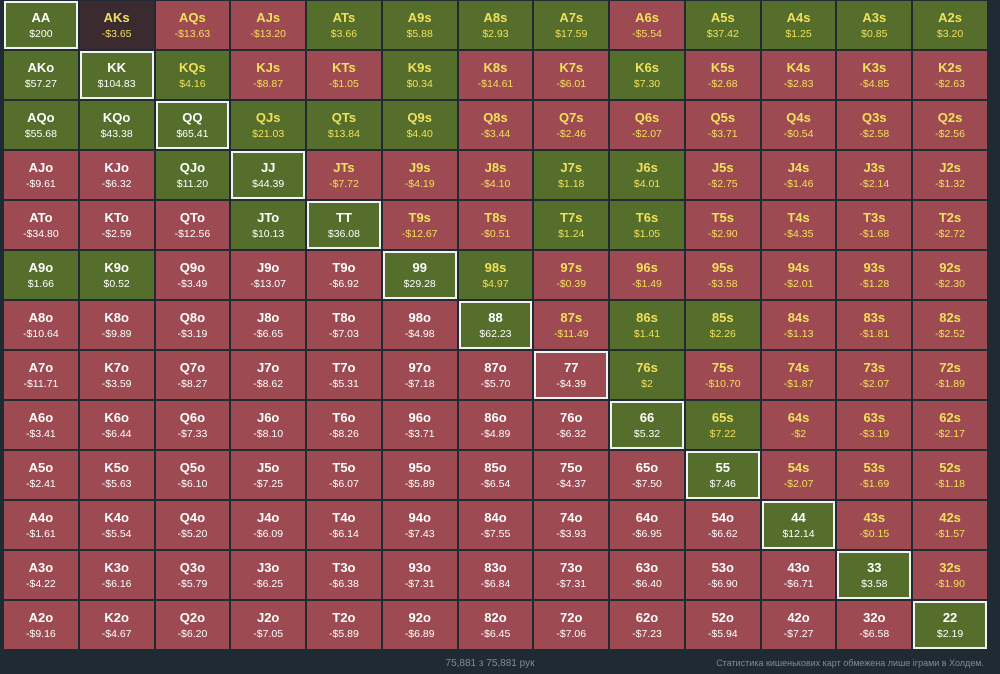 This screenshot has width=1000, height=674. What do you see at coordinates (419, 575) in the screenshot?
I see `hand-cell-93o: 93o -$7.31` at bounding box center [419, 575].